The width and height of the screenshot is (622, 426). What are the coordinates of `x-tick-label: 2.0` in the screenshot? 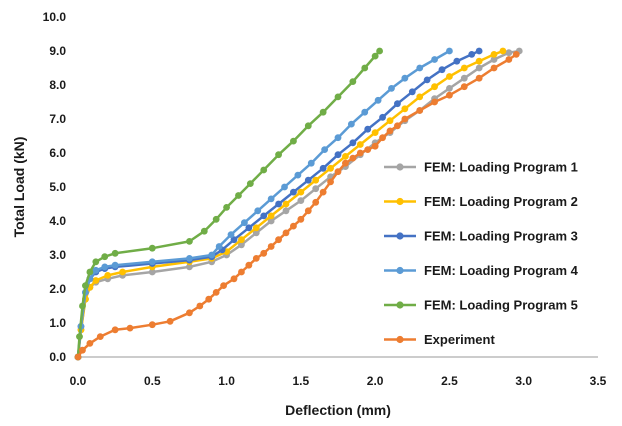 It's located at (375, 381).